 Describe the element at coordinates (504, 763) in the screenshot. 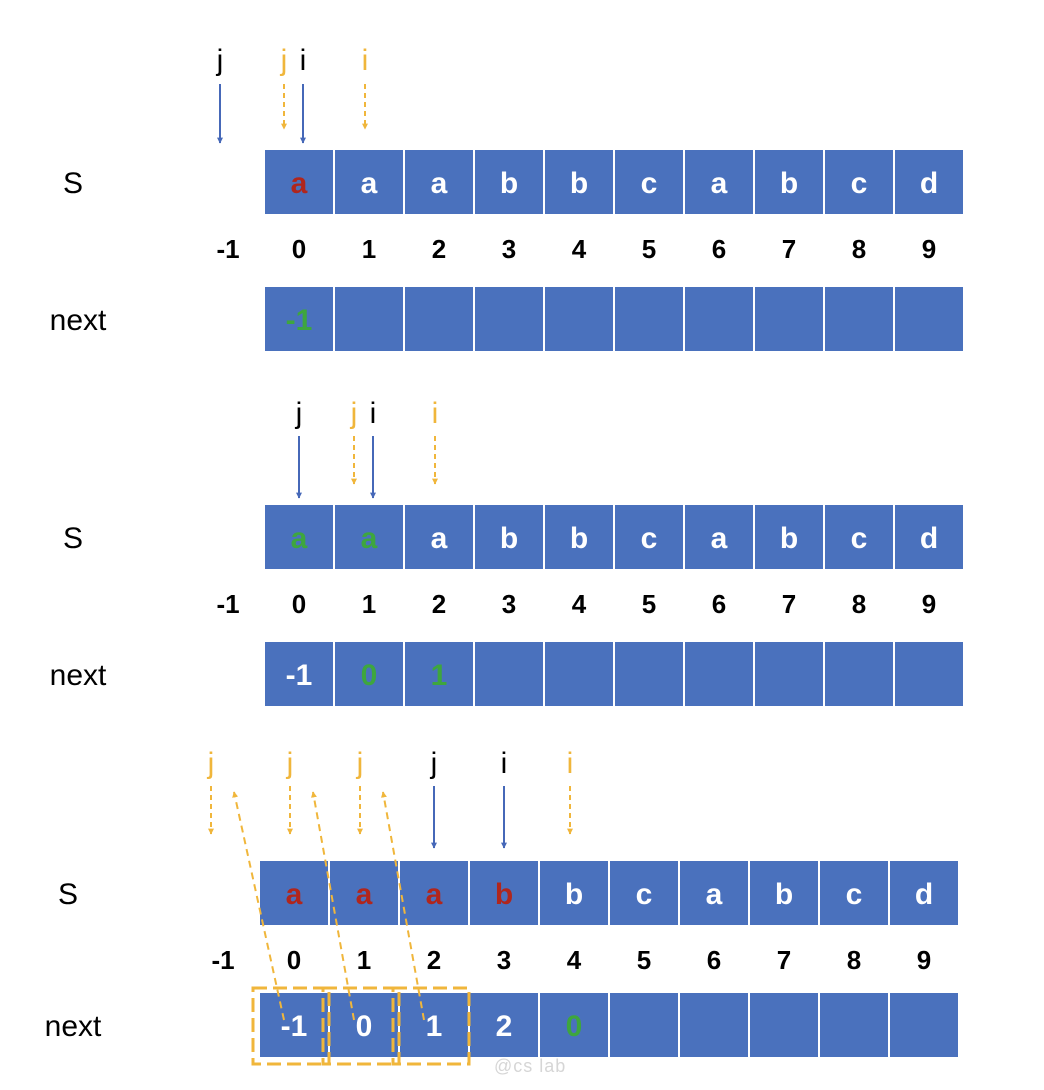

I see `pointer-label-i: i` at that location.